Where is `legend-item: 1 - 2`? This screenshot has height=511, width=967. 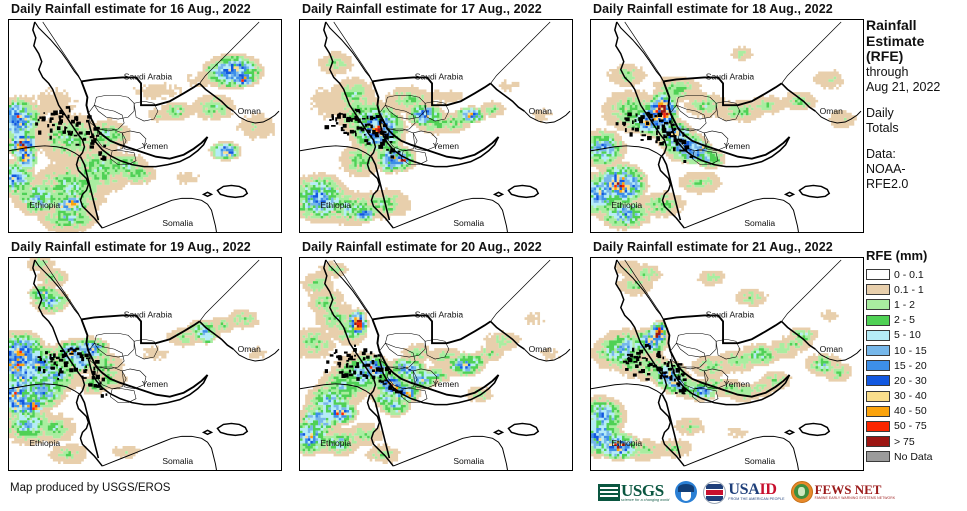
legend-item: 1 - 2 is located at coordinates (916, 304).